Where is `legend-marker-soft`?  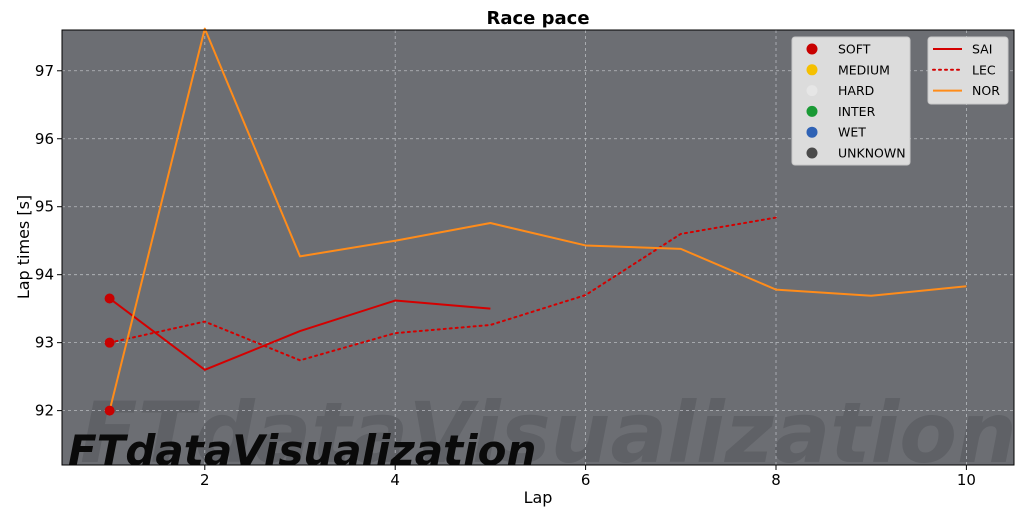 legend-marker-soft is located at coordinates (812, 49).